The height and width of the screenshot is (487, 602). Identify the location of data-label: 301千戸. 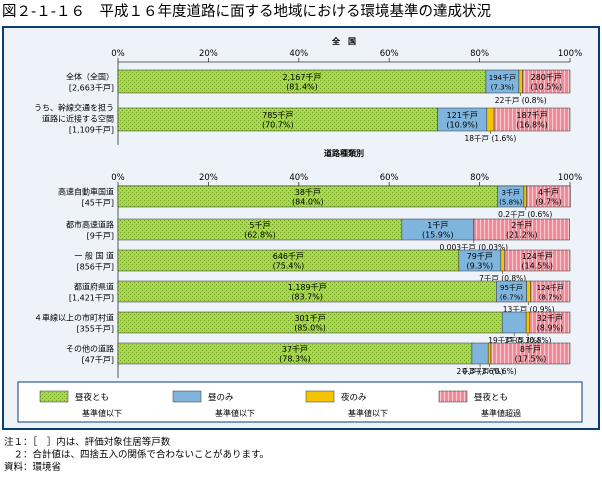
(309, 318).